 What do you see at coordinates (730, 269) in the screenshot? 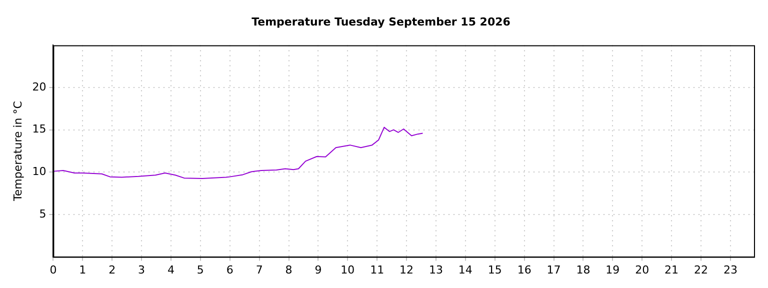
I see `x-tick-label: 23` at bounding box center [730, 269].